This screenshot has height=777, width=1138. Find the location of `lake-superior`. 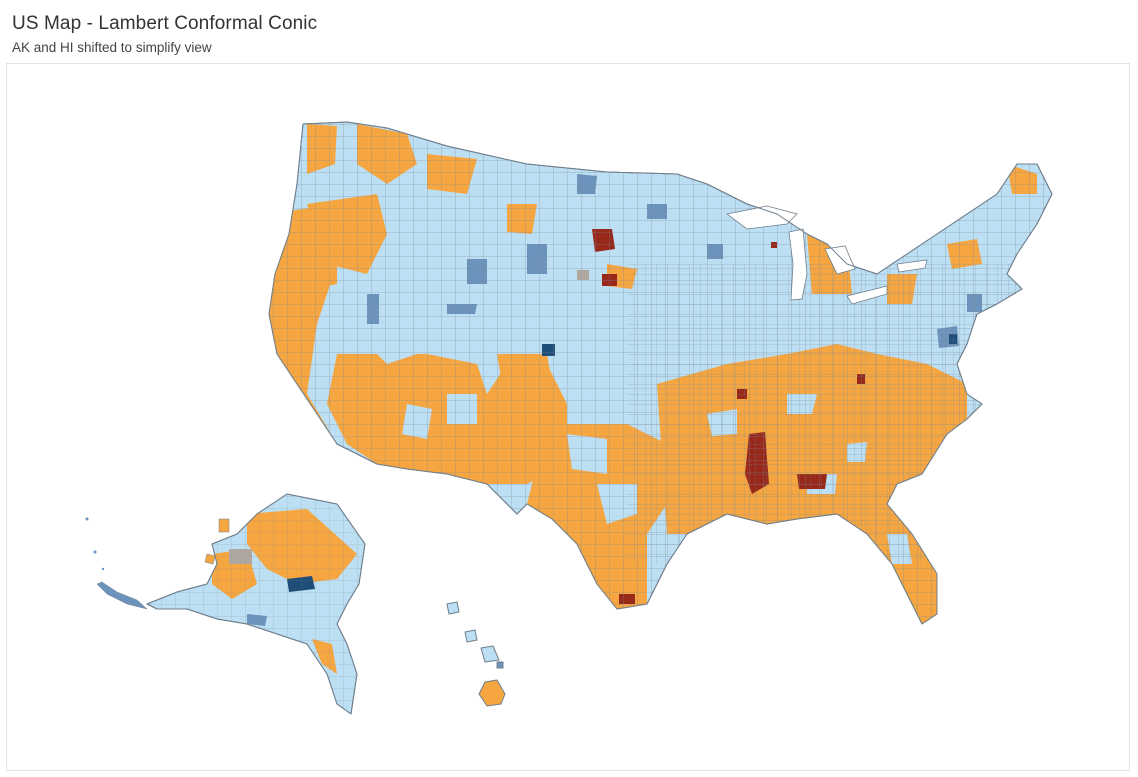

lake-superior is located at coordinates (762, 217).